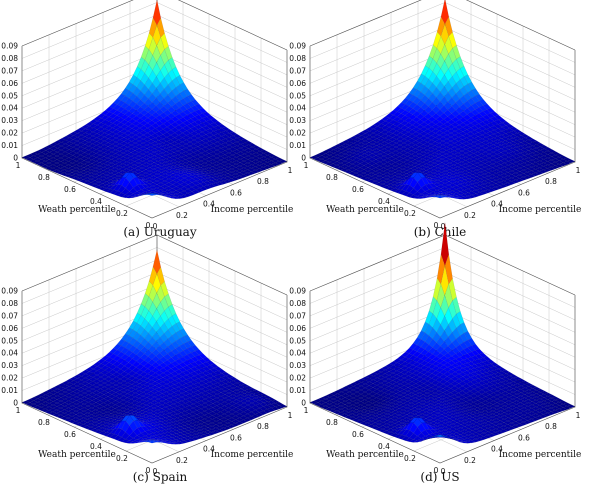 The width and height of the screenshot is (589, 492). Describe the element at coordinates (160, 477) in the screenshot. I see `panel-caption: (c) Spain` at that location.